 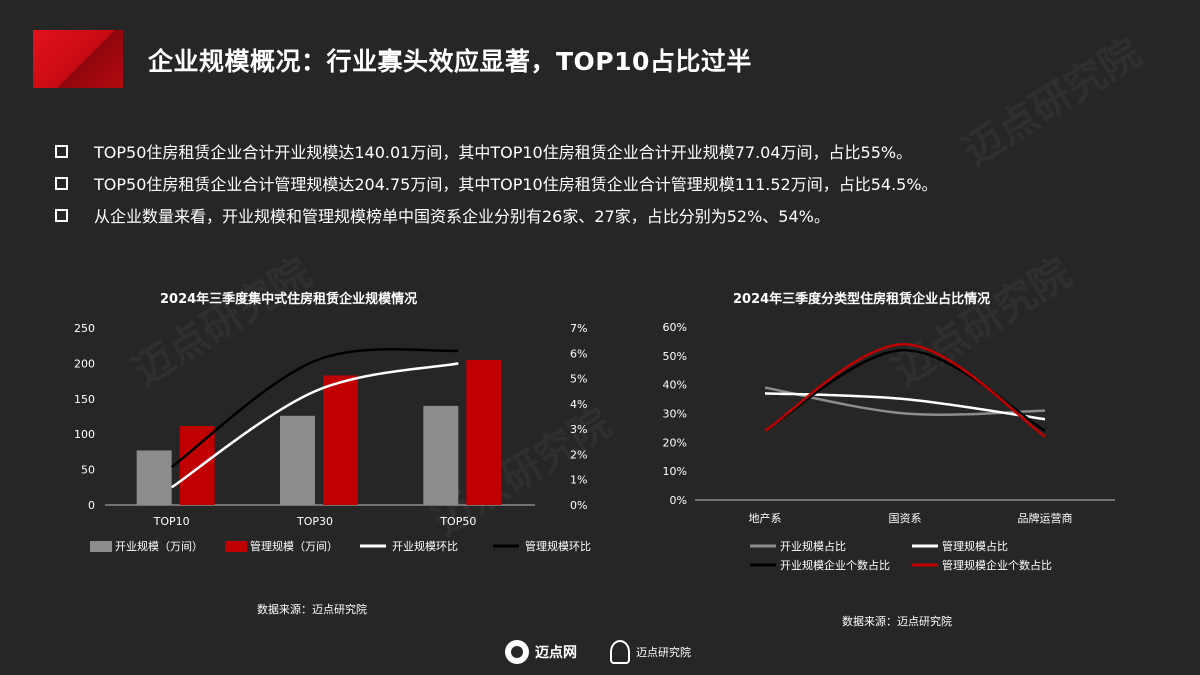 I want to click on legend-label: 管理规模环比, so click(x=558, y=546).